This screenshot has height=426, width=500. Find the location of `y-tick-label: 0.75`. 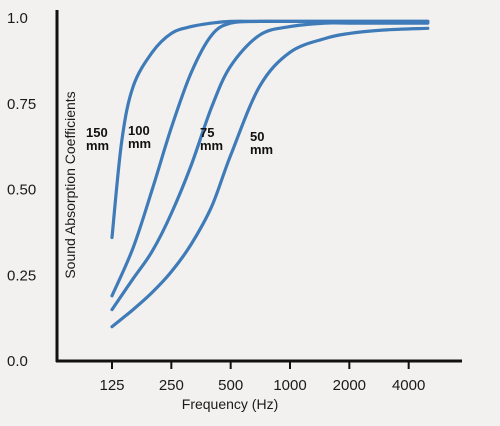

y-tick-label: 0.75 is located at coordinates (21, 104).